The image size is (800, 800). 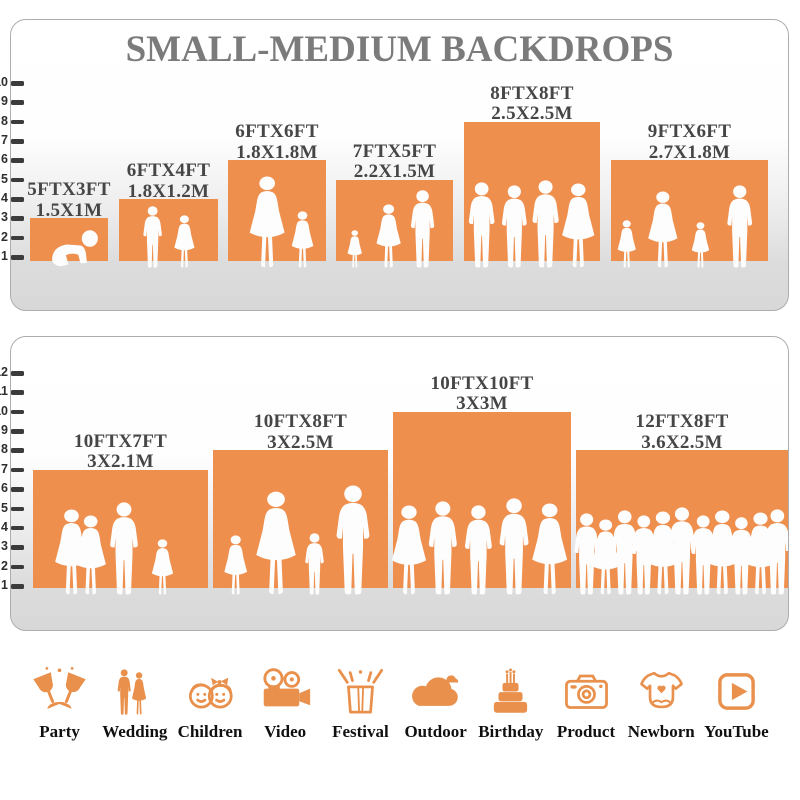 What do you see at coordinates (482, 404) in the screenshot?
I see `size-meters: 3X3M` at bounding box center [482, 404].